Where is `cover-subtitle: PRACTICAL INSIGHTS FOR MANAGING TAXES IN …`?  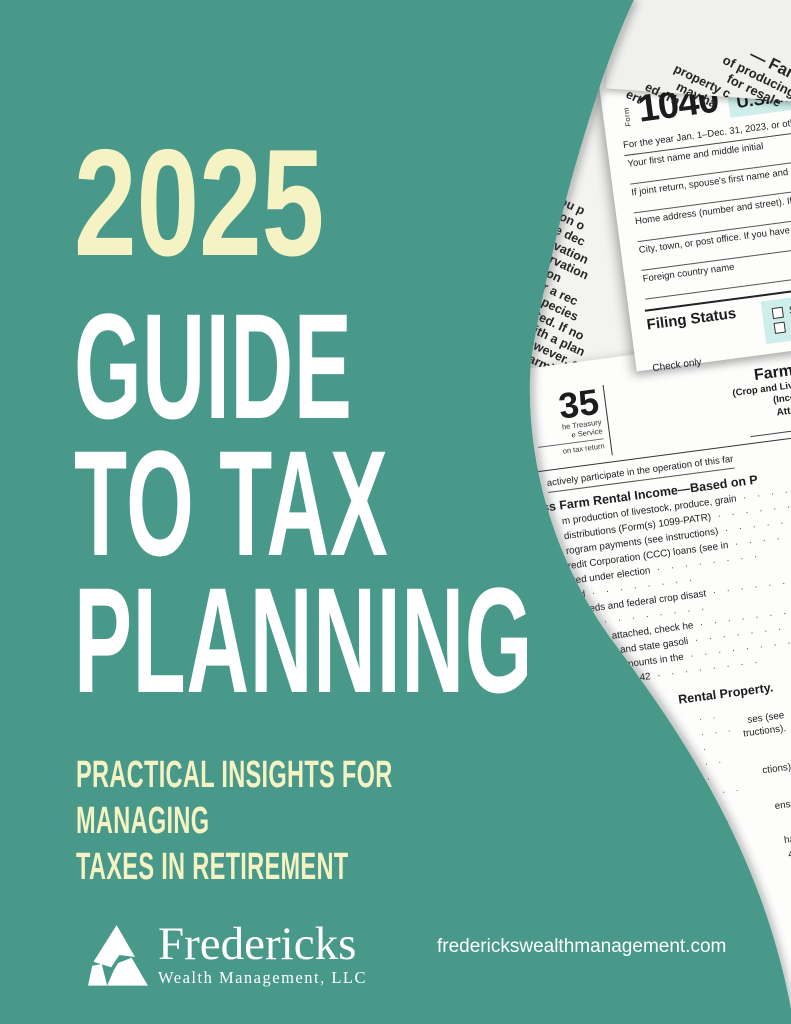 cover-subtitle: PRACTICAL INSIGHTS FOR MANAGING TAXES IN … is located at coordinates (433, 821).